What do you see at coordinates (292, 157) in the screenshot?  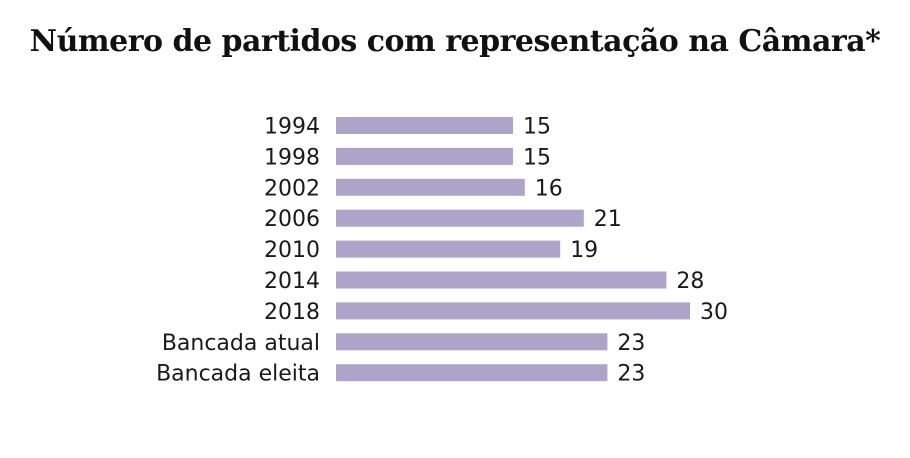 I see `category-label: 1998` at bounding box center [292, 157].